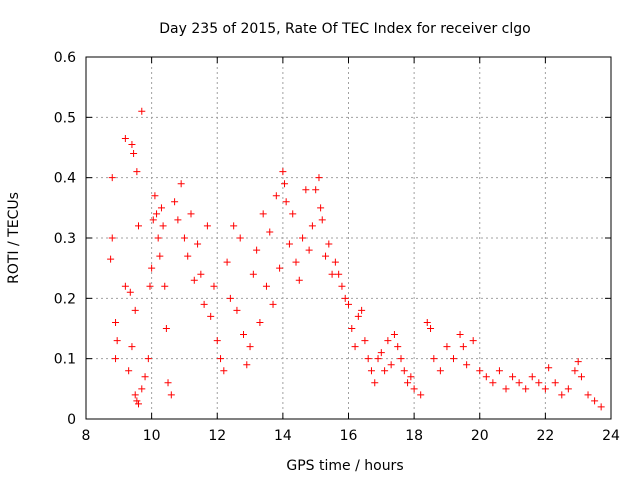 Image resolution: width=640 pixels, height=480 pixels. Describe the element at coordinates (344, 466) in the screenshot. I see `x-axis-label: GPS time / hours` at that location.